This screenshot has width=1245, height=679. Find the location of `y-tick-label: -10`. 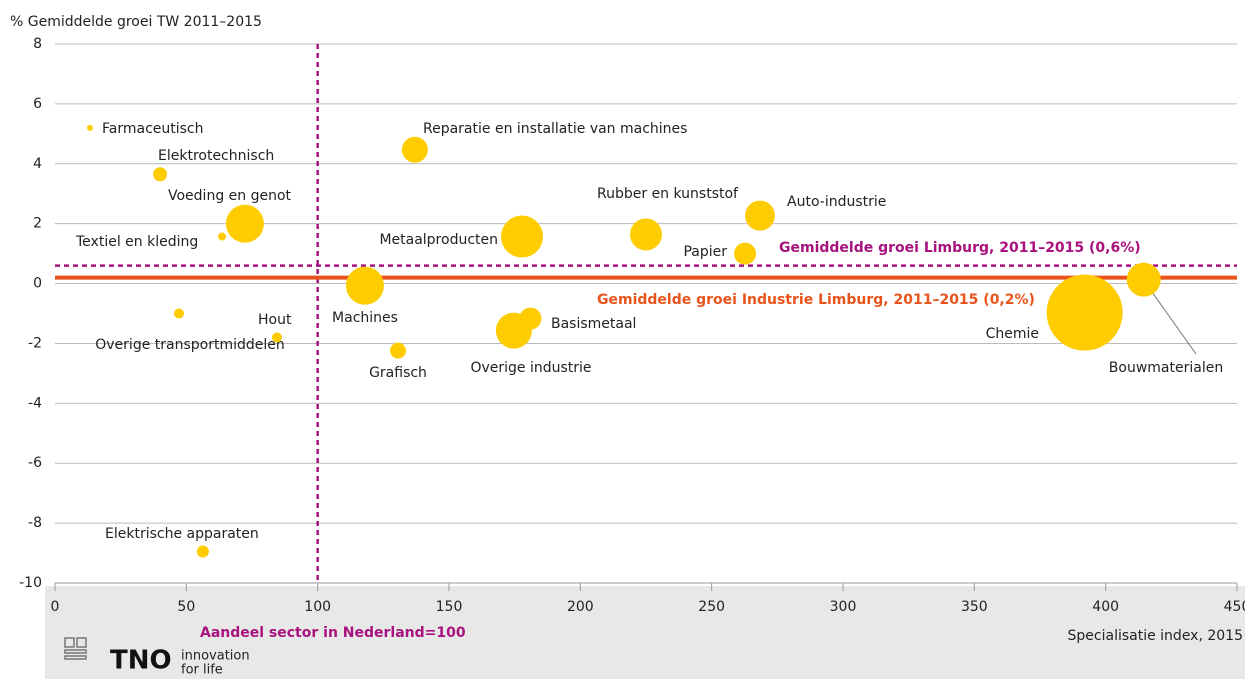

y-tick-label: -10 is located at coordinates (30, 583).